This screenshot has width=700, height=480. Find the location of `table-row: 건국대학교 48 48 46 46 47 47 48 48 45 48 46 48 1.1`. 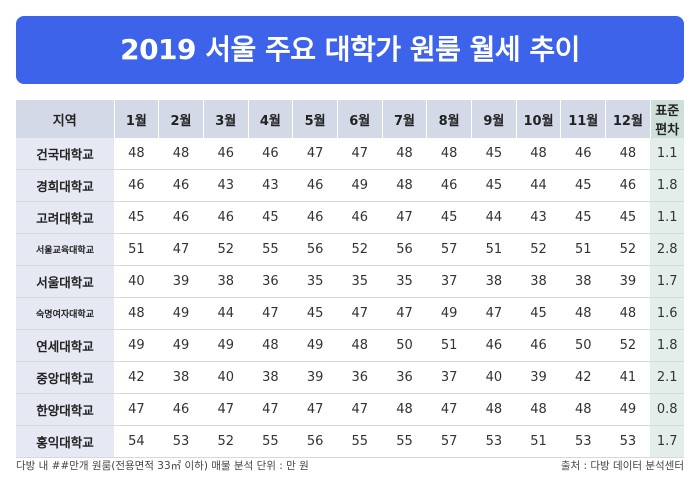

table-row: 건국대학교 48 48 46 46 47 47 48 48 45 48 46 48 1.1 is located at coordinates (350, 154).